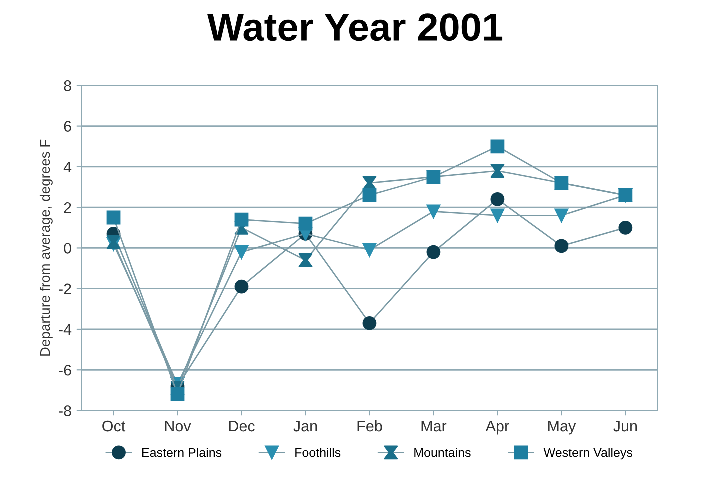 The width and height of the screenshot is (711, 504). Describe the element at coordinates (318, 453) in the screenshot. I see `legend-label: Foothills` at that location.